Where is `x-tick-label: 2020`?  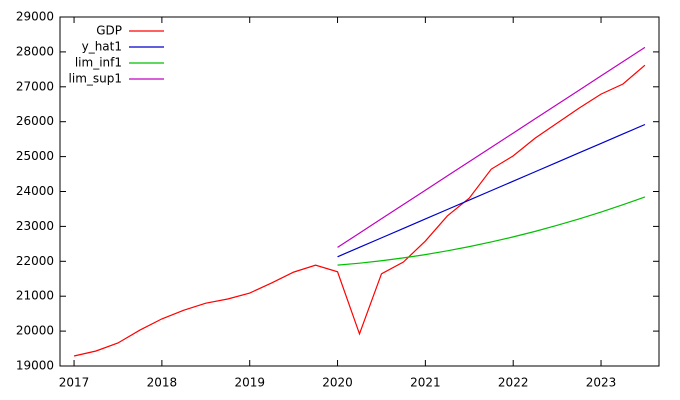
x-tick-label: 2020 is located at coordinates (337, 383).